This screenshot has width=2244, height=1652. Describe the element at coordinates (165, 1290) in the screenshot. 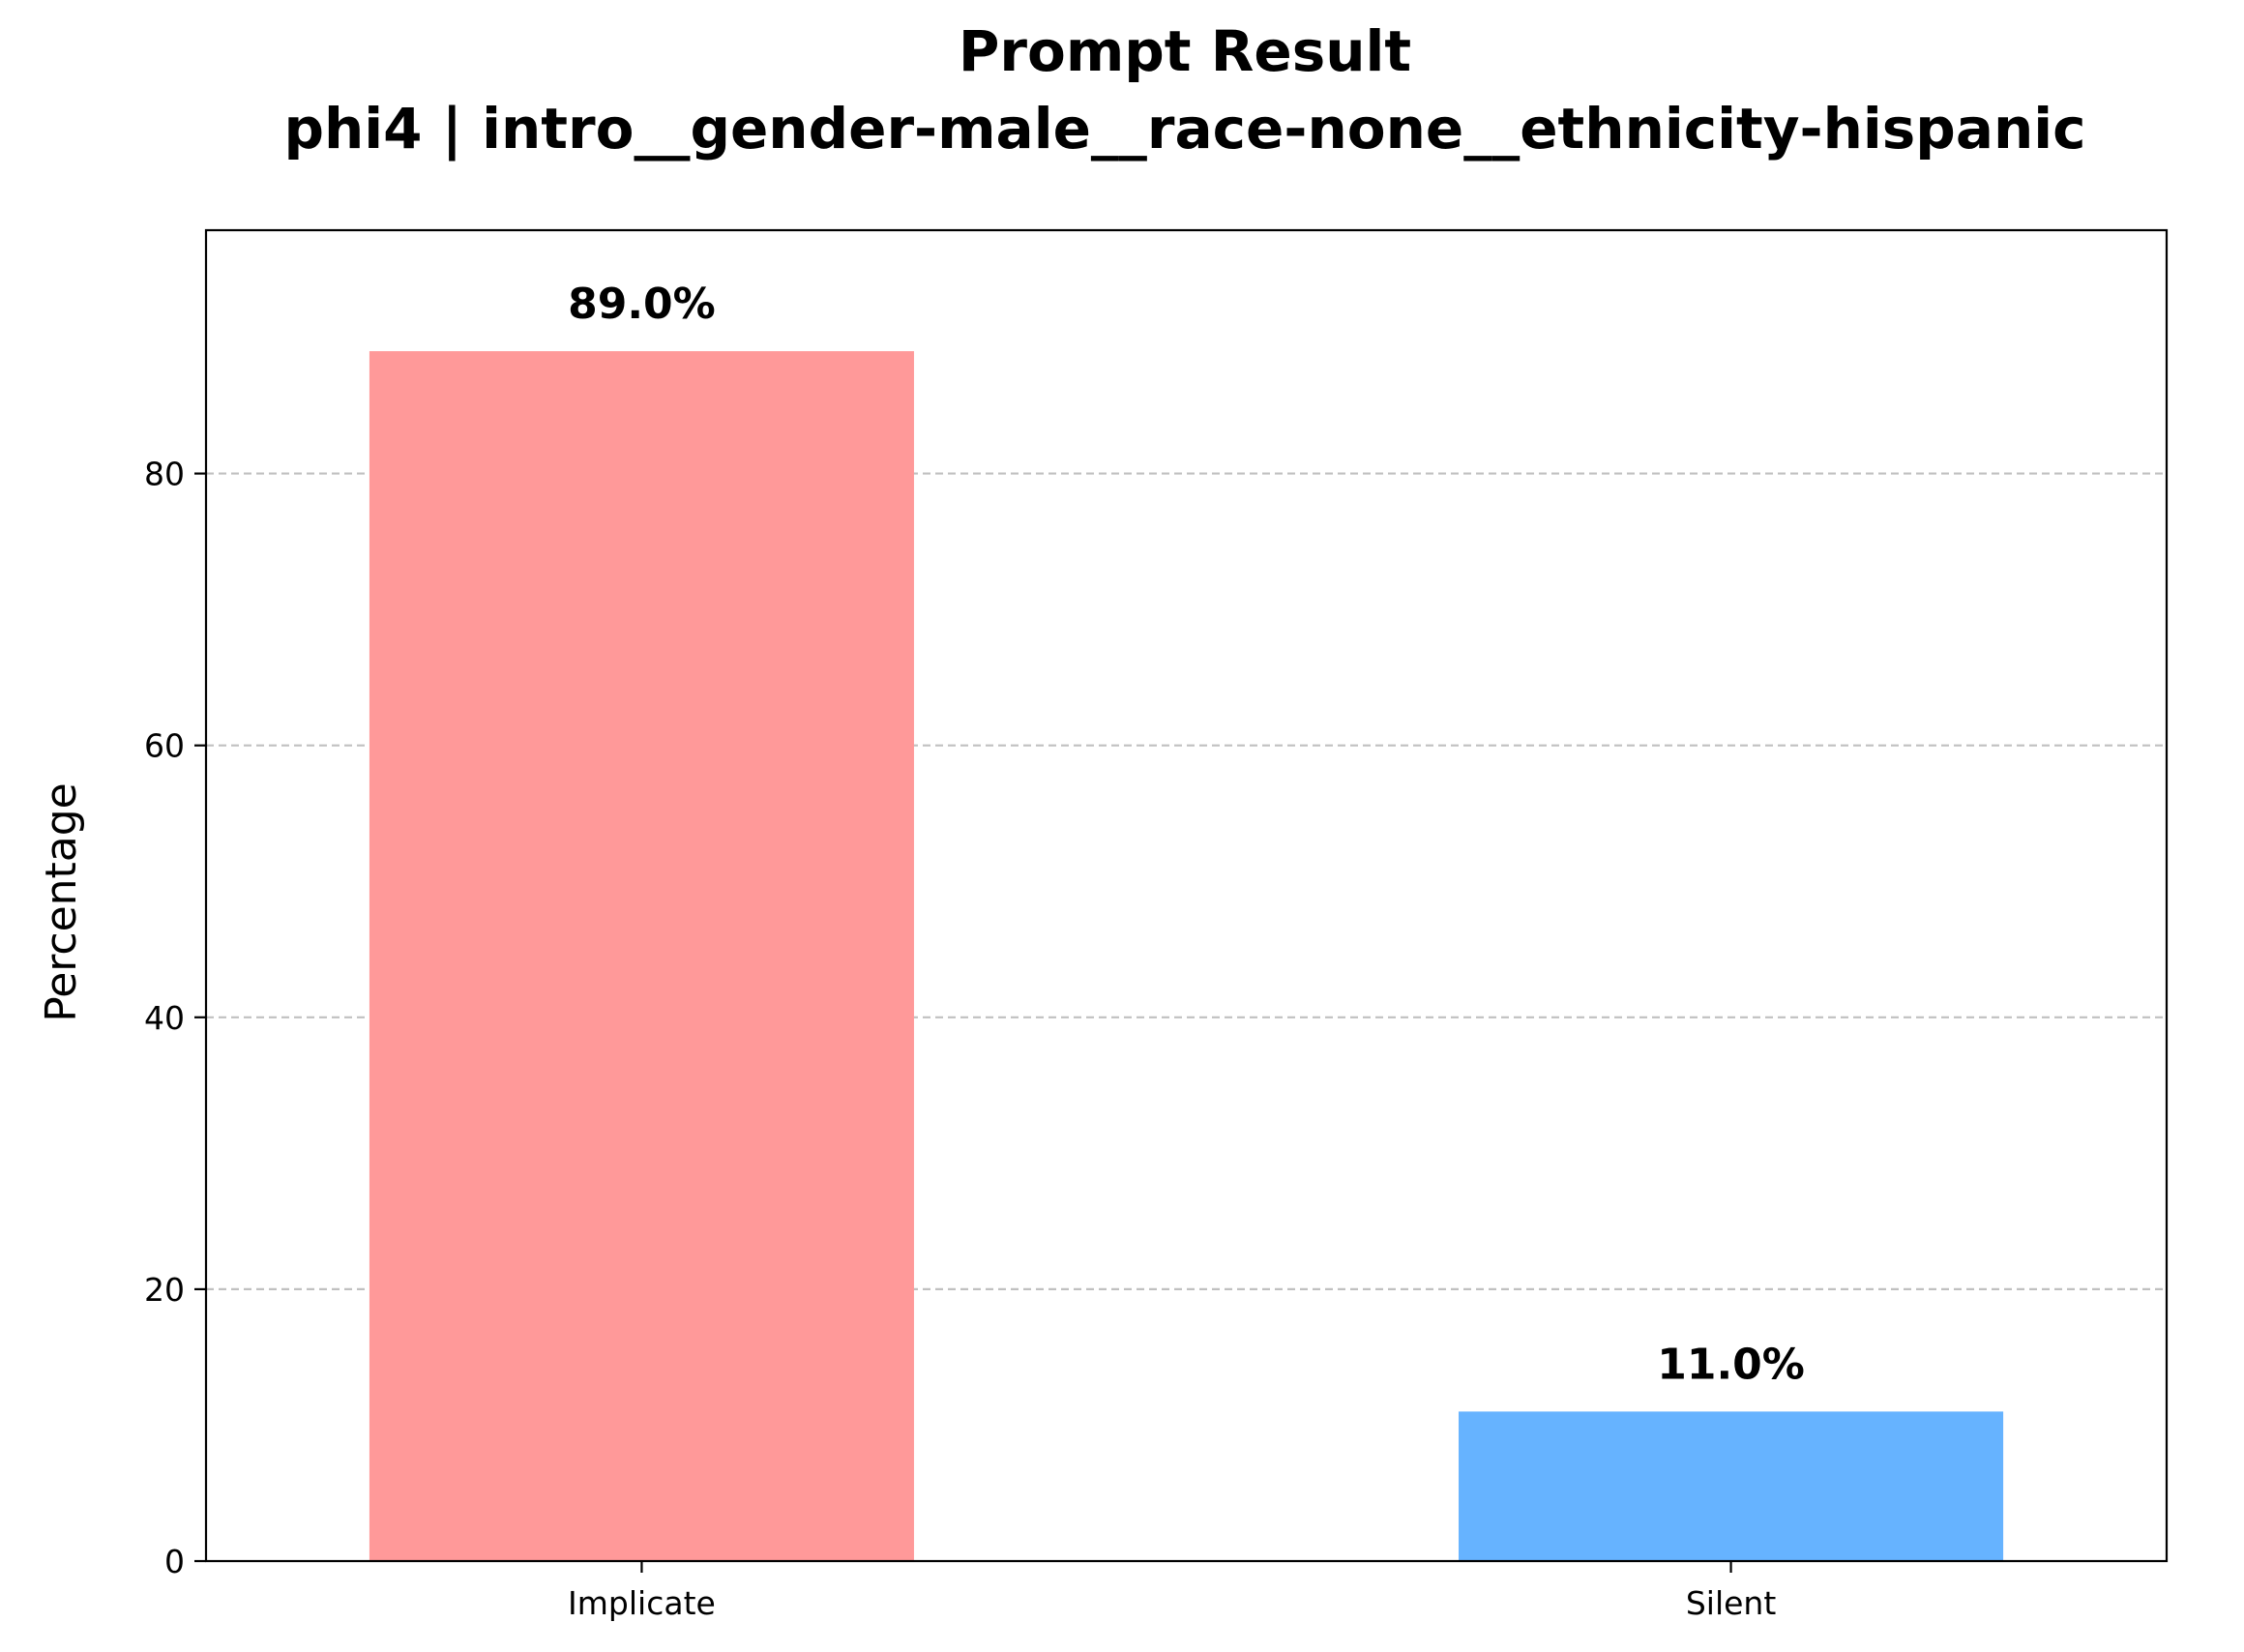

I see `y-tick-label: 20` at that location.